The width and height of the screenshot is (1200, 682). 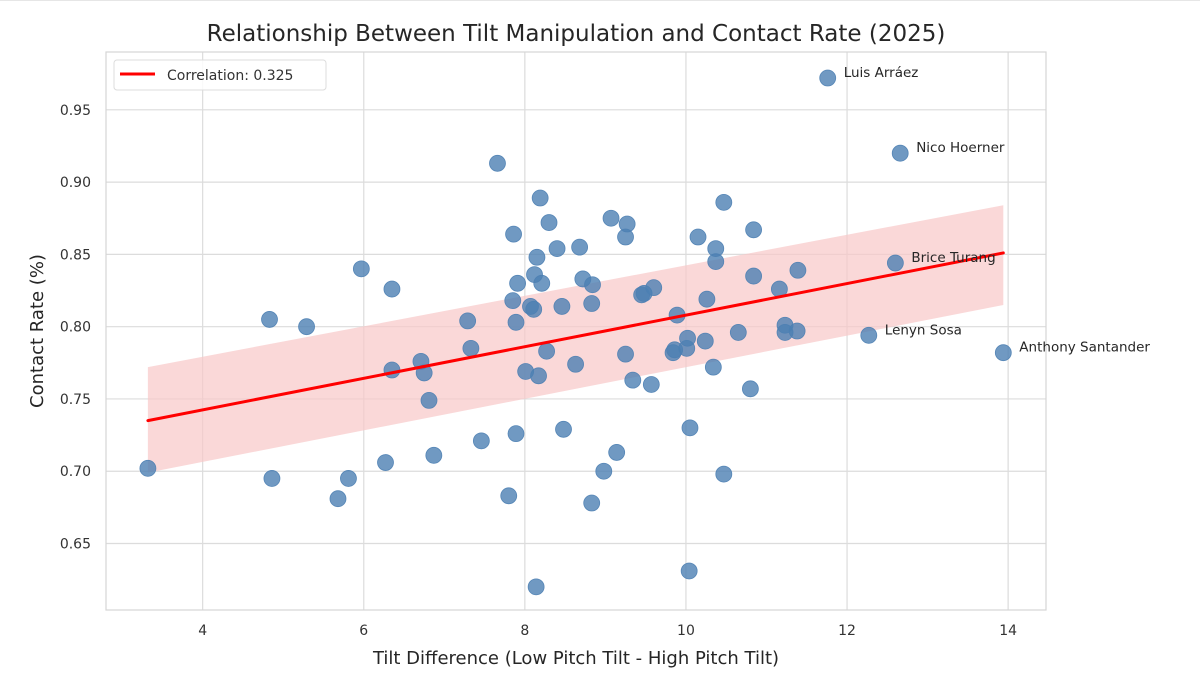 What do you see at coordinates (75, 545) in the screenshot?
I see `y-tick-label: 0.65` at bounding box center [75, 545].